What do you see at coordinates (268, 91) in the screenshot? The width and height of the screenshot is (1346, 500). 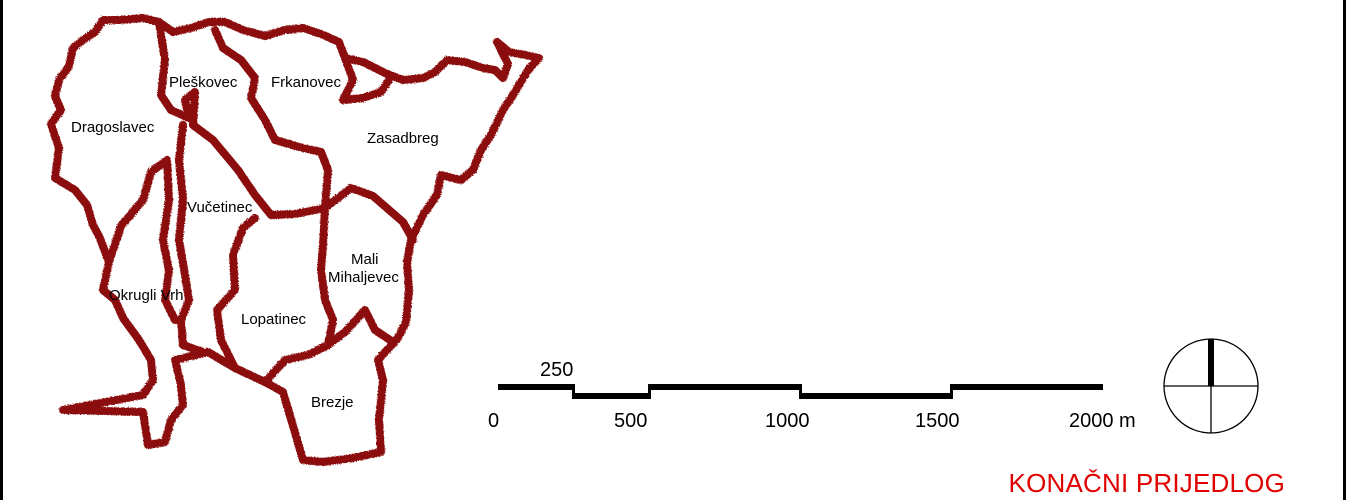 I see `boundary-plesk-frk` at bounding box center [268, 91].